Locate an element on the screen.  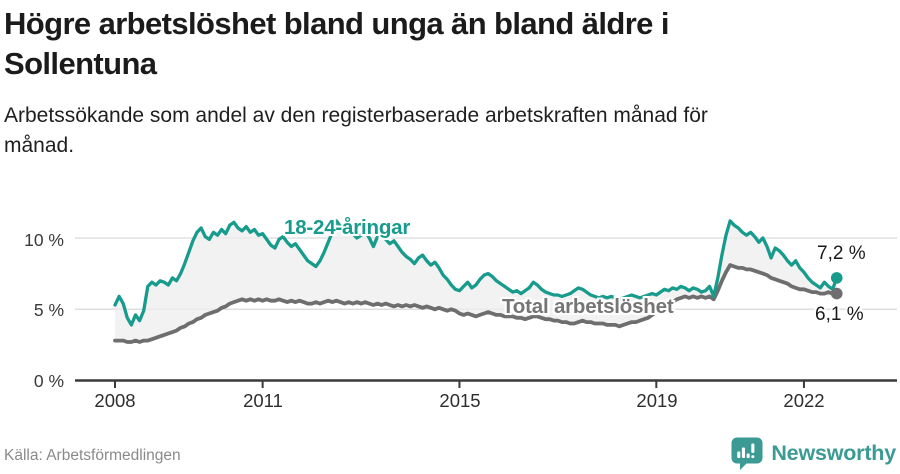
x-axis-tick-2008: 2008 is located at coordinates (115, 400).